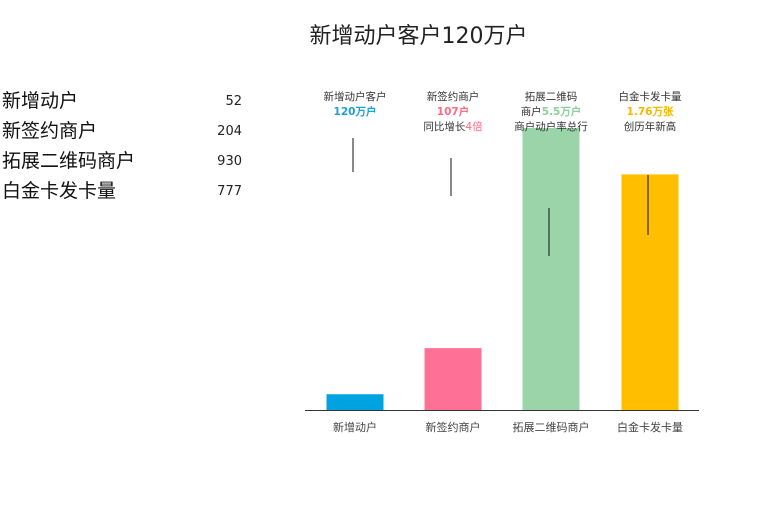  What do you see at coordinates (418, 36) in the screenshot?
I see `chart-title: 新增动户客户120万户` at bounding box center [418, 36].